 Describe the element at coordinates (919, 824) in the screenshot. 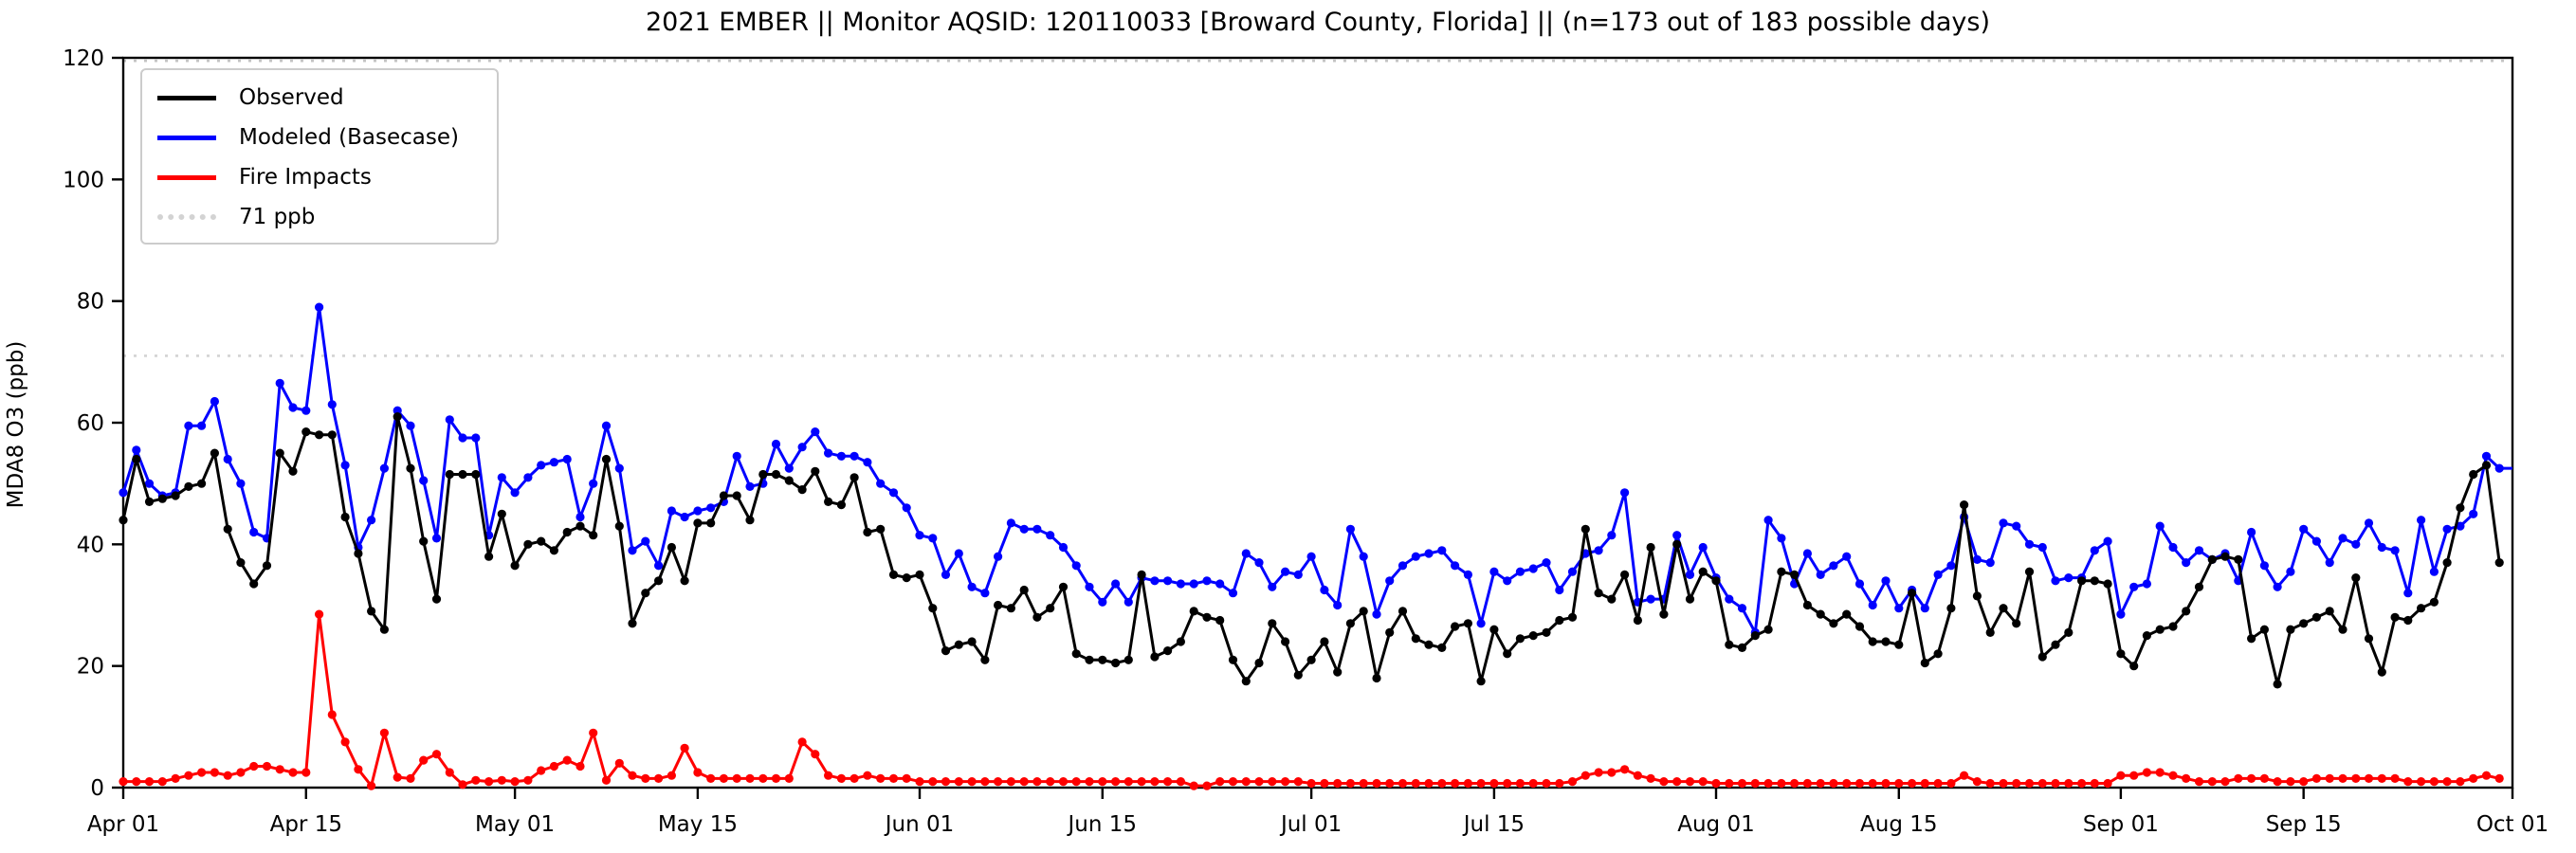

I see `x-tick-label: Jun 01` at that location.